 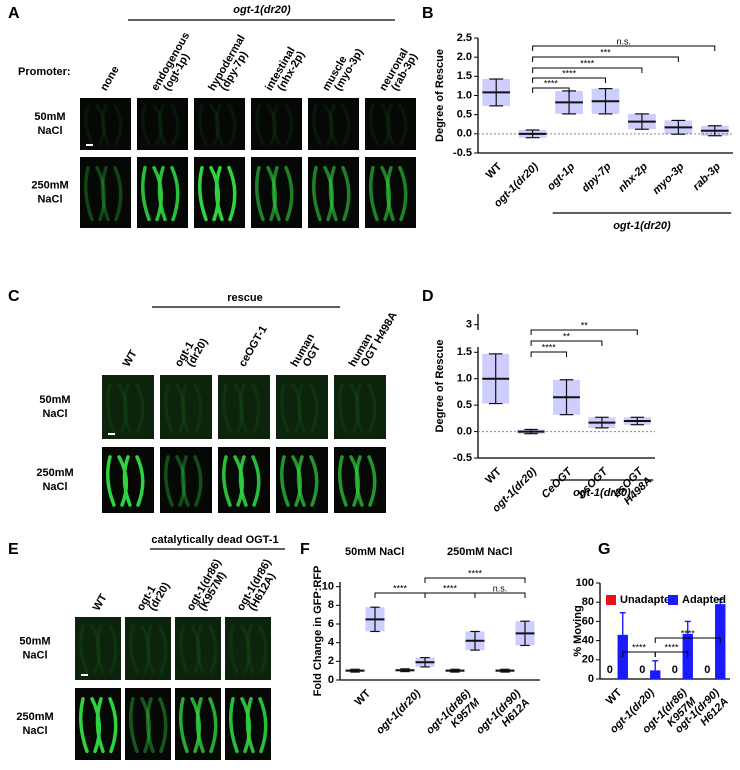 I want to click on panel-label: B, so click(x=428, y=13).